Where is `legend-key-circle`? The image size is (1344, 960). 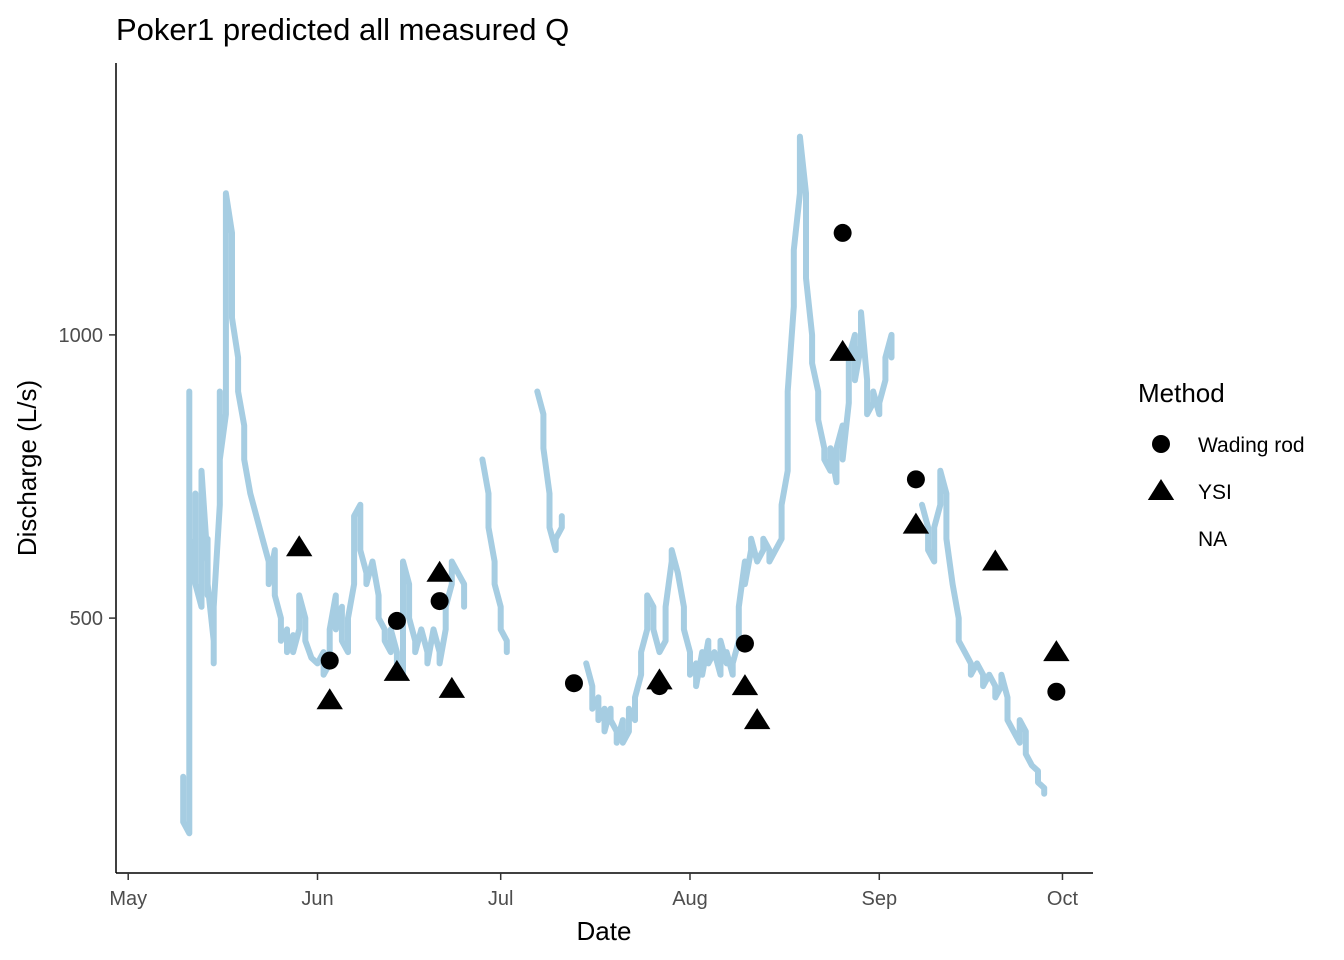
legend-key-circle is located at coordinates (1161, 444).